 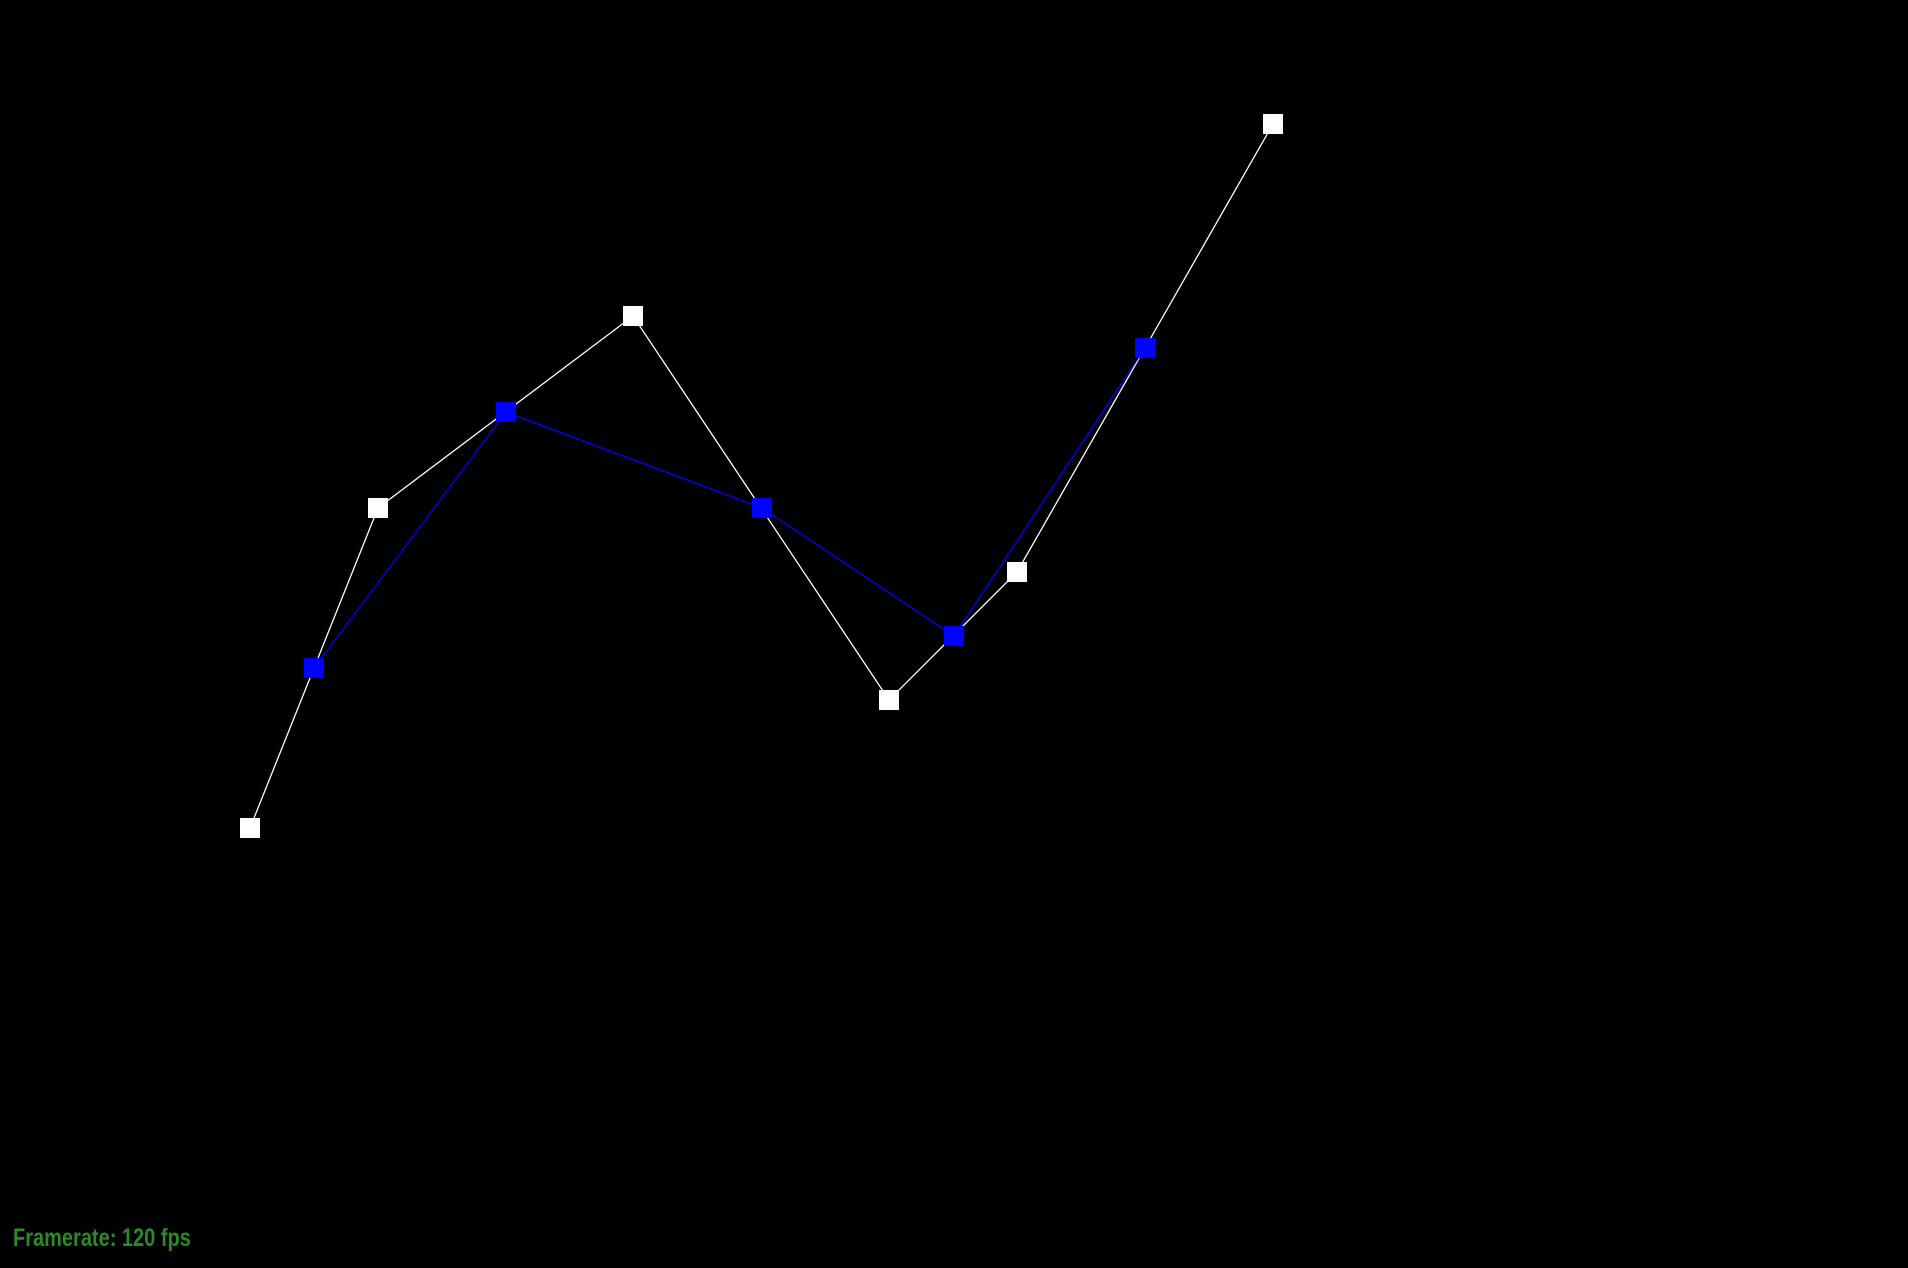 What do you see at coordinates (102, 1238) in the screenshot?
I see `framerate-readout: Framerate: 120 fps` at bounding box center [102, 1238].